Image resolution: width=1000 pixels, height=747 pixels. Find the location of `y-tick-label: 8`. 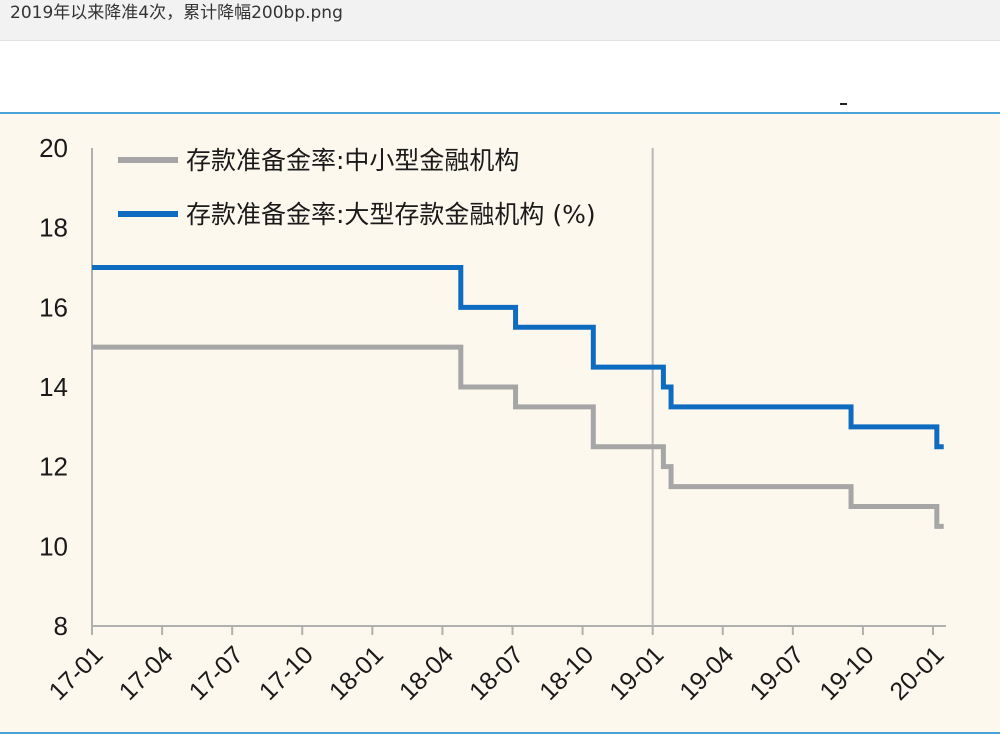

y-tick-label: 8 is located at coordinates (61, 626).